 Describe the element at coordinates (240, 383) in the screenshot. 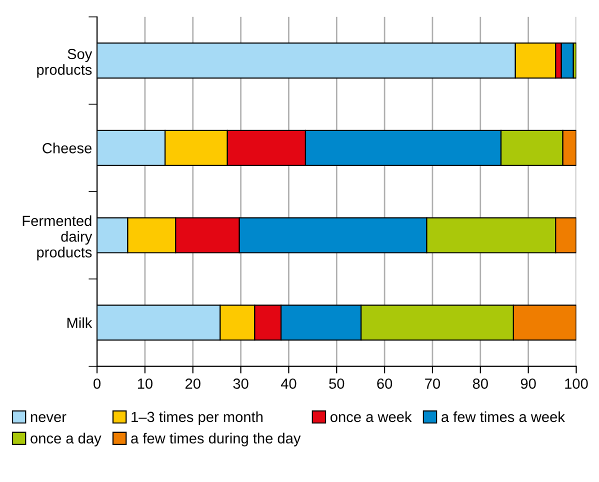

I see `x-tick-label: 30` at that location.